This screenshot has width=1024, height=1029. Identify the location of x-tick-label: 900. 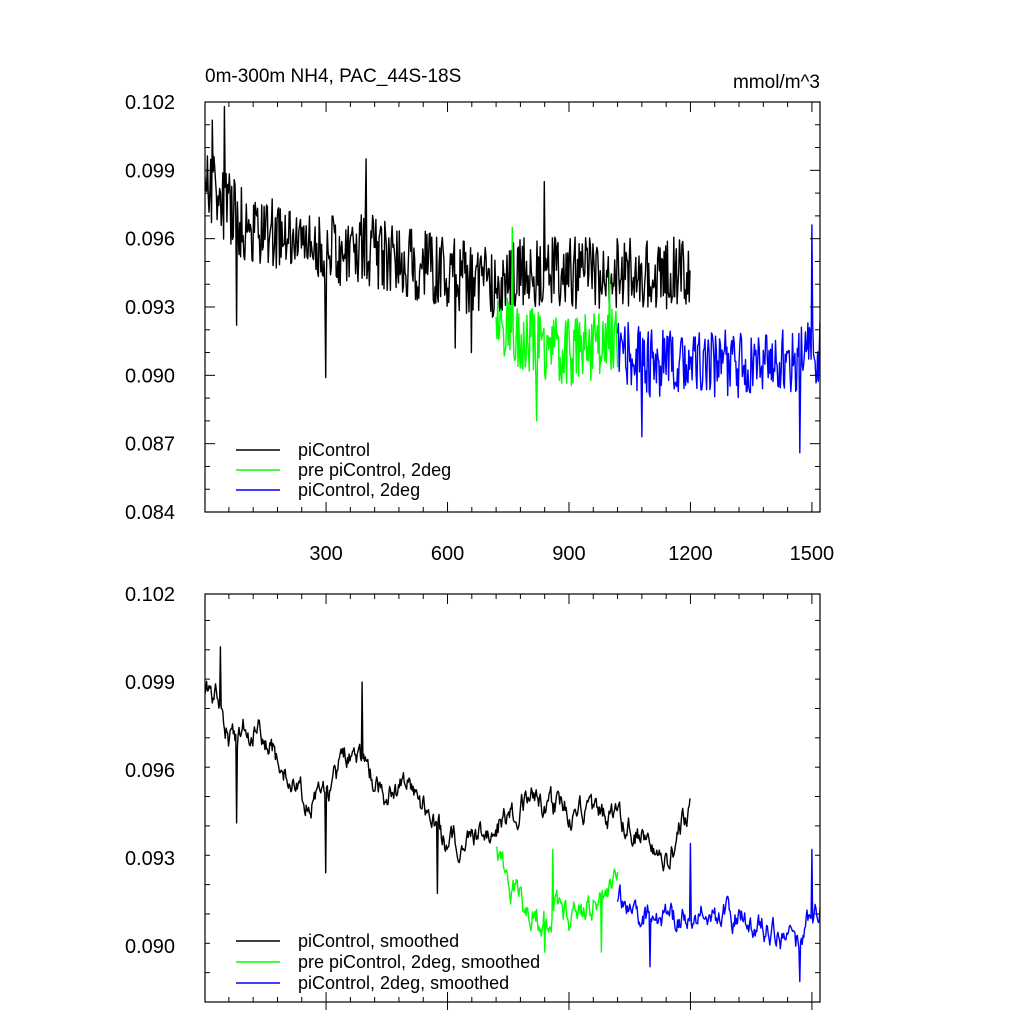
(568, 554).